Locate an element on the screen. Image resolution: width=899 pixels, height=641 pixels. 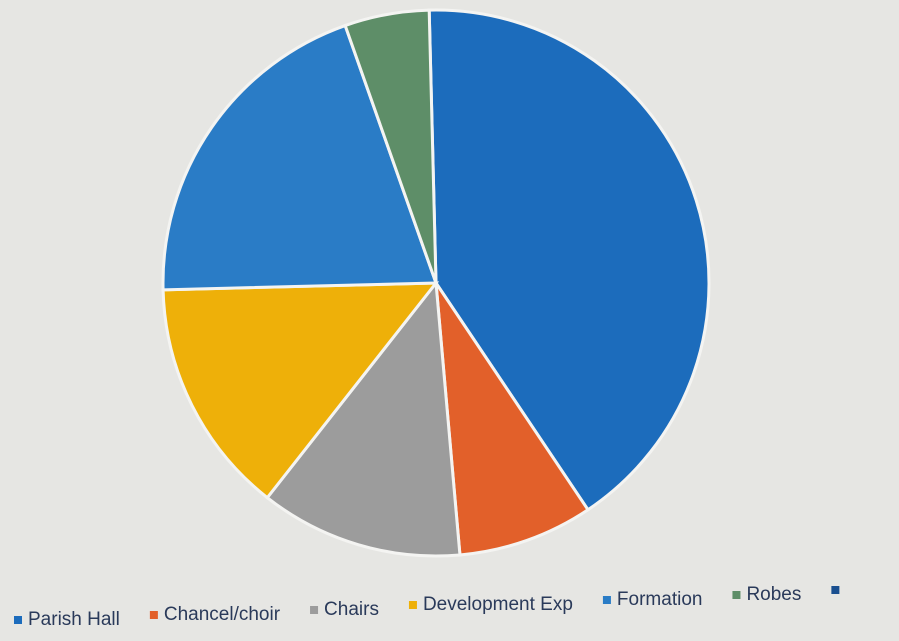
legend-label: Parish Hall is located at coordinates (74, 619).